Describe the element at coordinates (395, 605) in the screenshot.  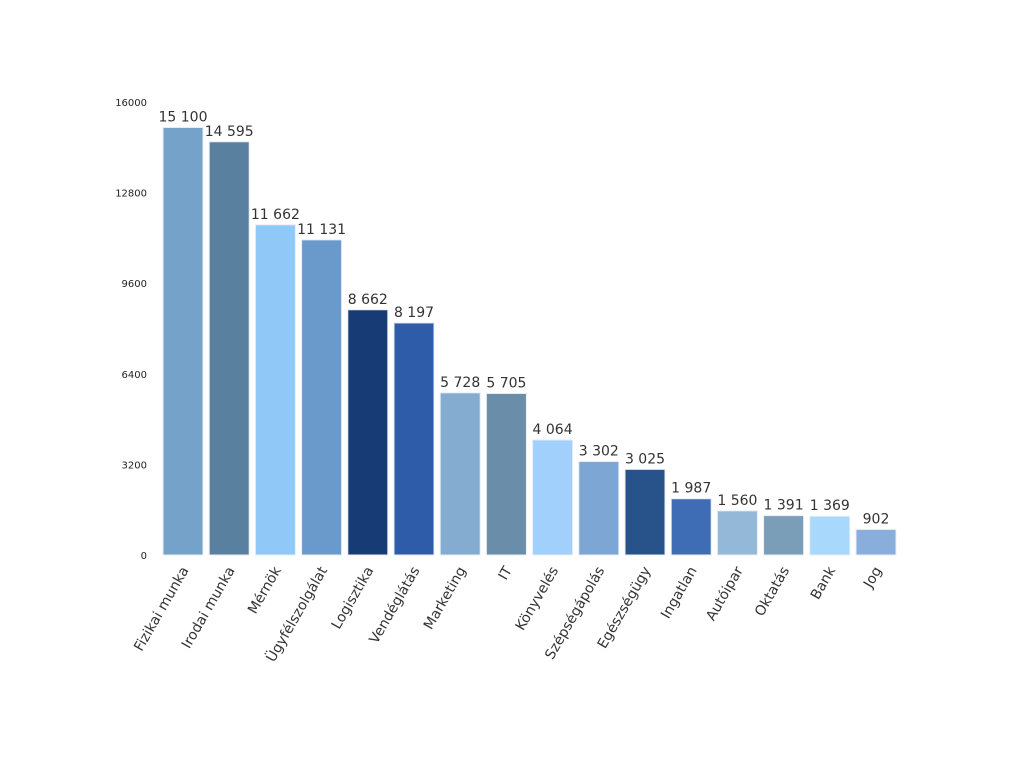
I see `x-tick-label: Vendéglátás` at that location.